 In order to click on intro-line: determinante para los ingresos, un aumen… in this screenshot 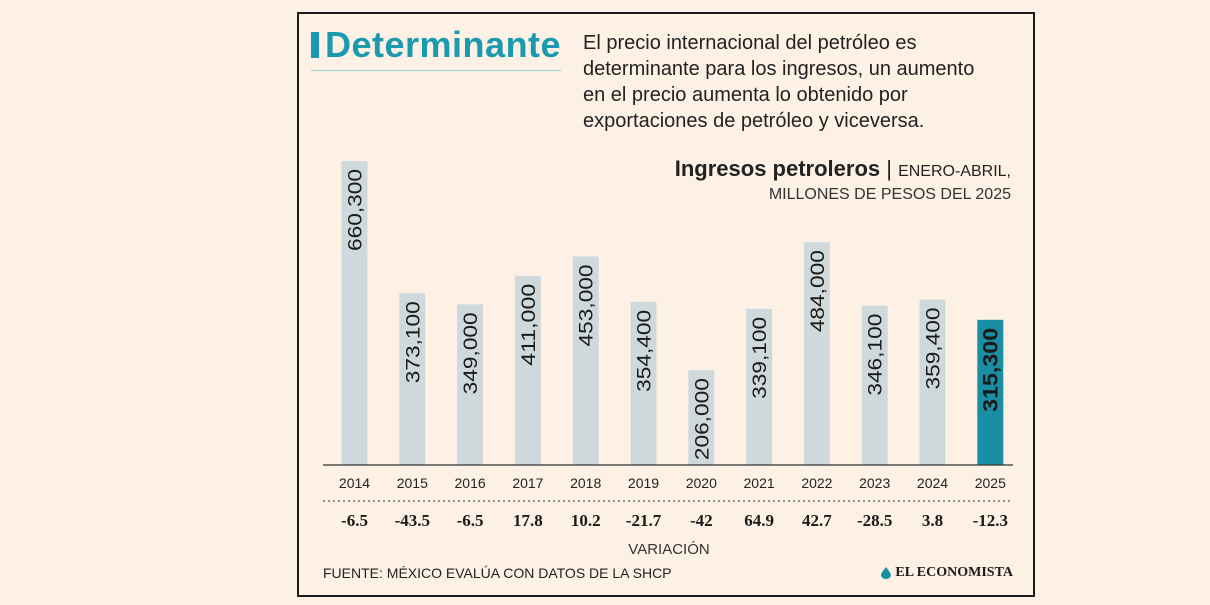, I will do `click(779, 69)`.